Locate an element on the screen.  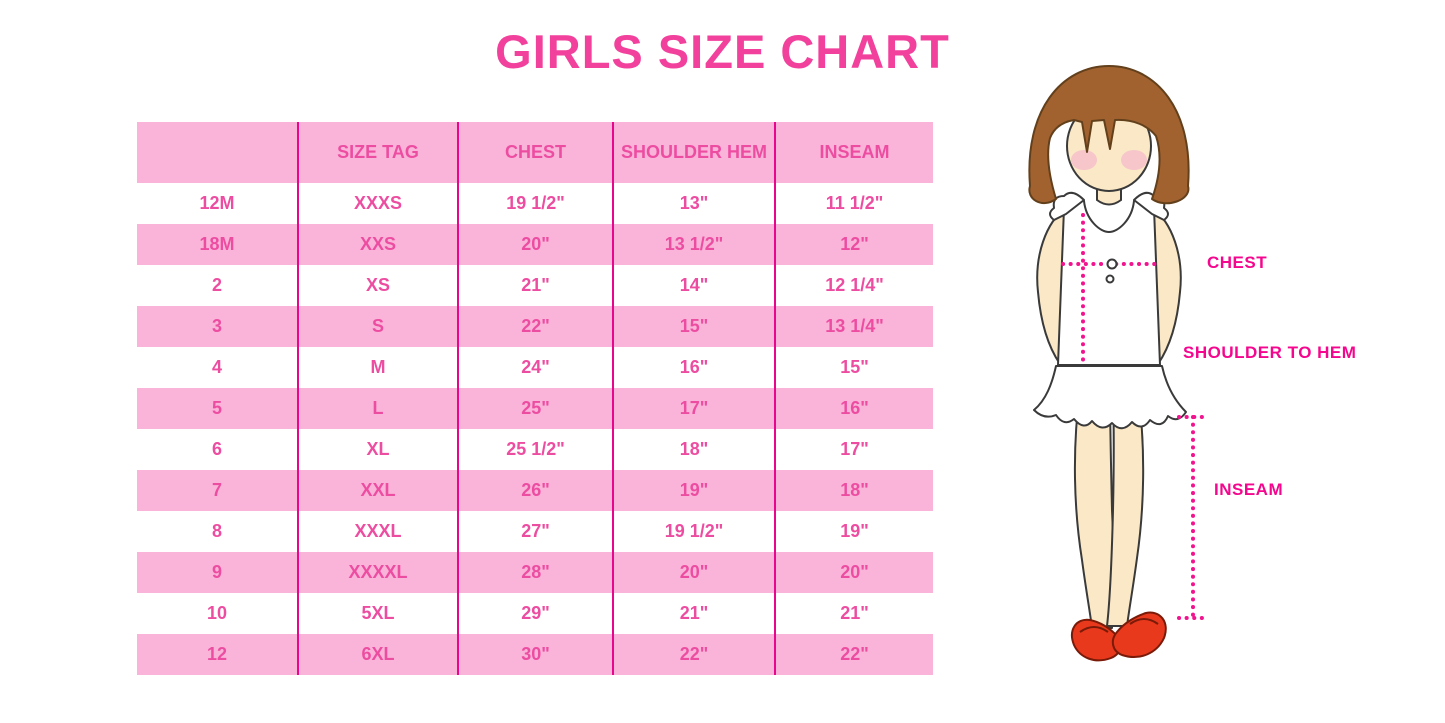
table-row: 10 5XL 29" 21" 21" is located at coordinates (535, 613).